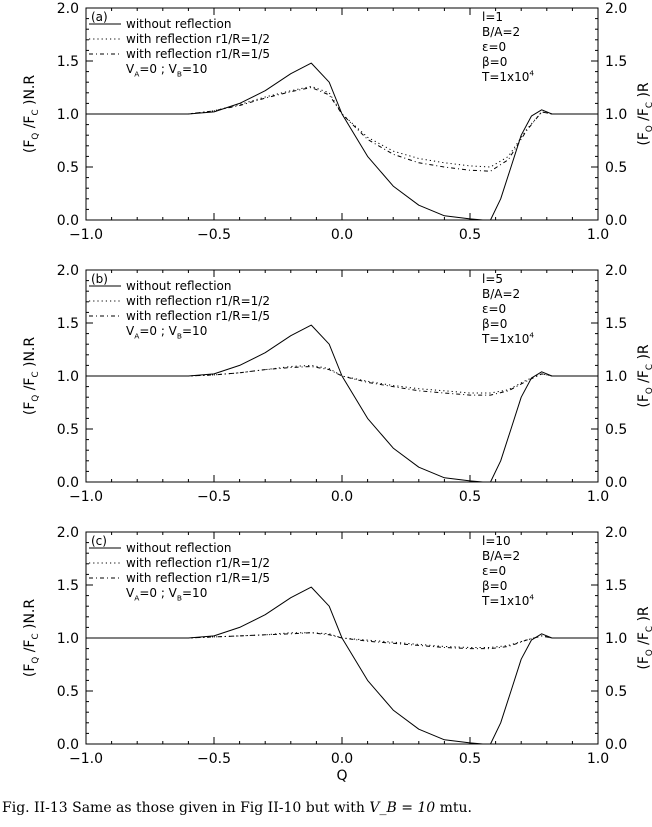 This screenshot has width=652, height=827. I want to click on param-text: l=5, so click(492, 279).